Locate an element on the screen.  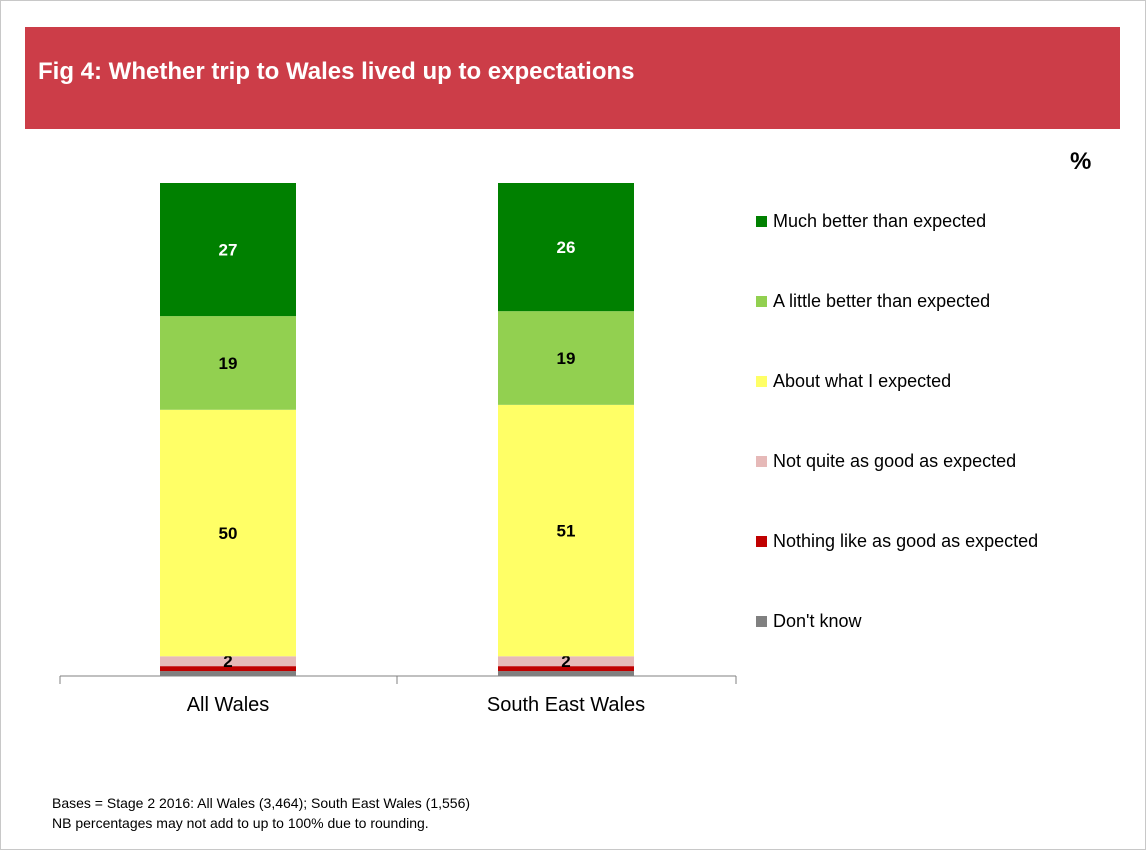
data-label-3-0: 50 is located at coordinates (228, 533).